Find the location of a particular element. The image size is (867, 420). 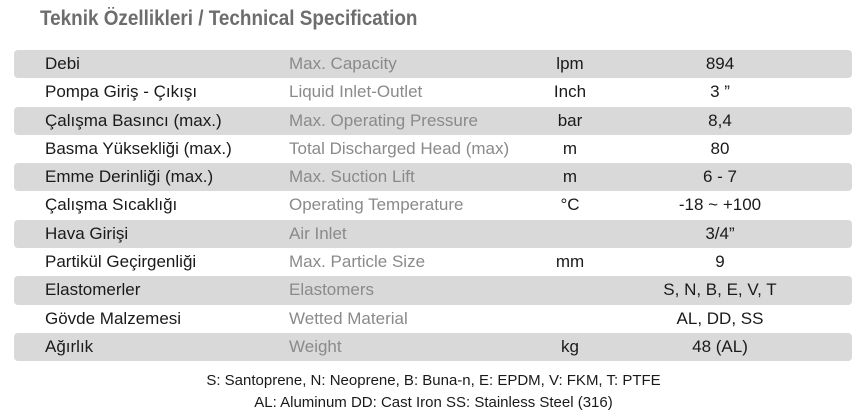

value: 80 is located at coordinates (720, 148).